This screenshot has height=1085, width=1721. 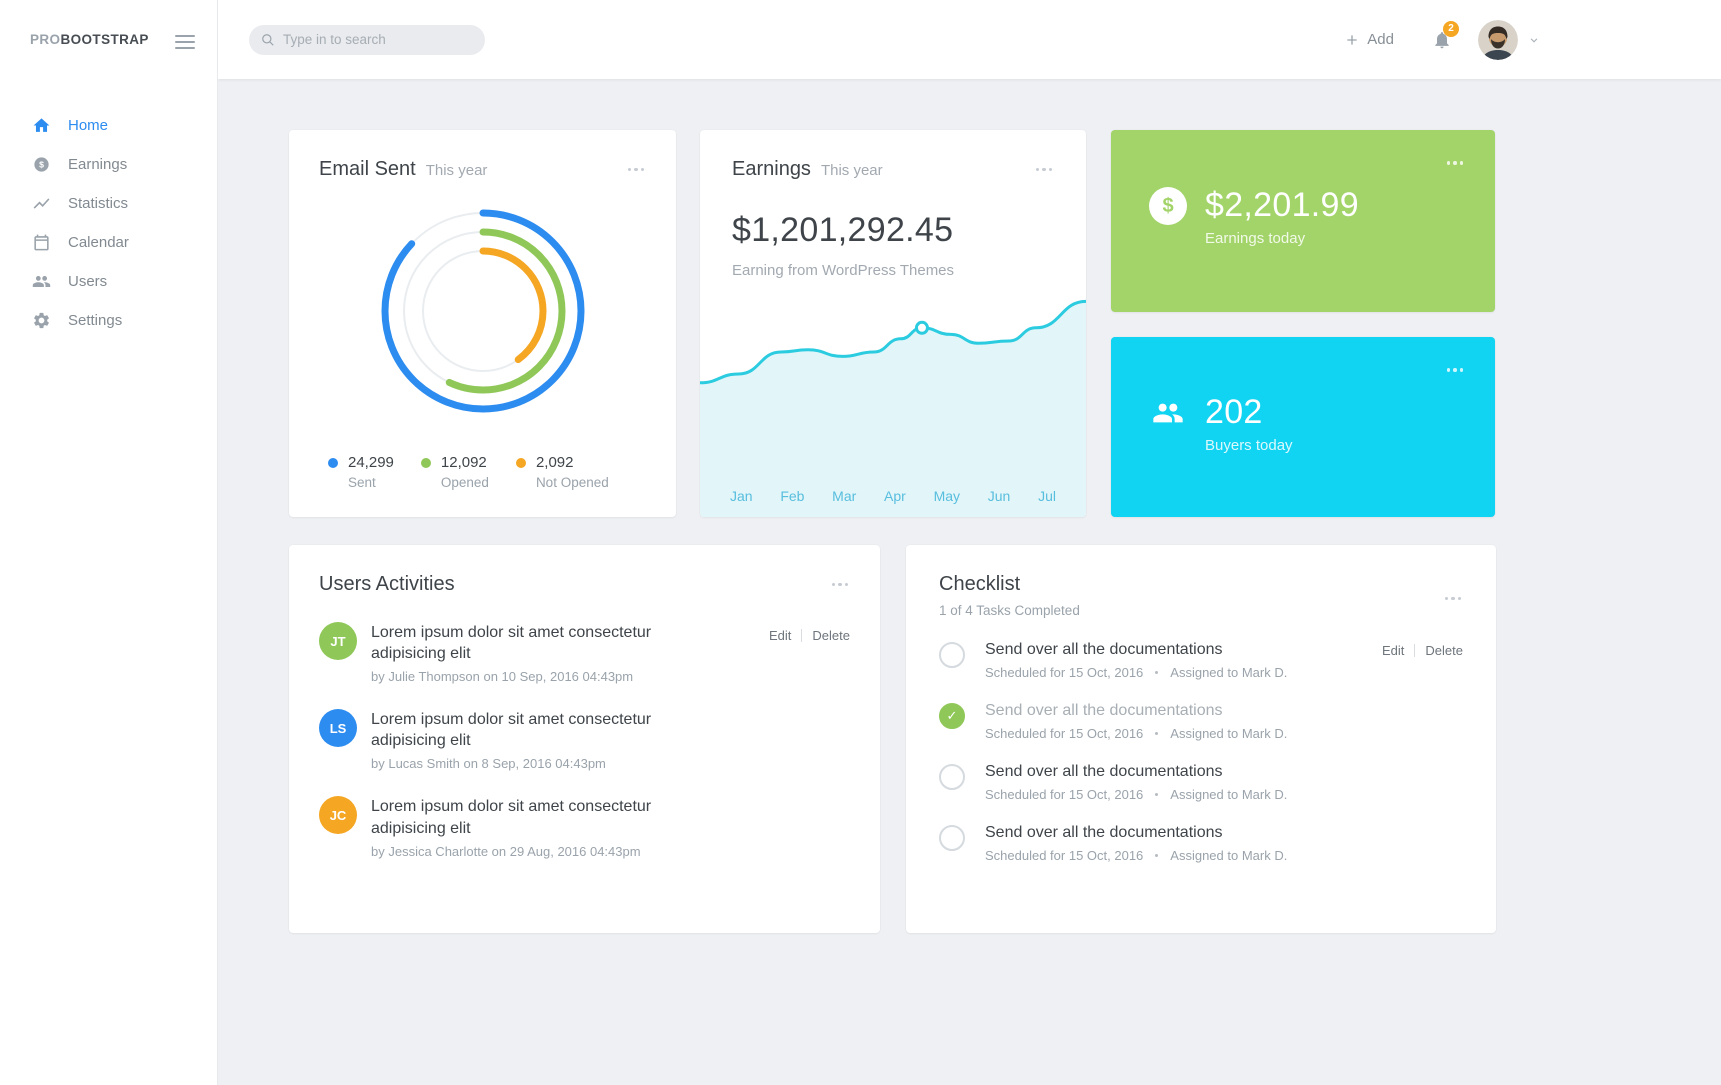 What do you see at coordinates (454, 472) in the screenshot?
I see `legend-item-opened: 12,092 Opened` at bounding box center [454, 472].